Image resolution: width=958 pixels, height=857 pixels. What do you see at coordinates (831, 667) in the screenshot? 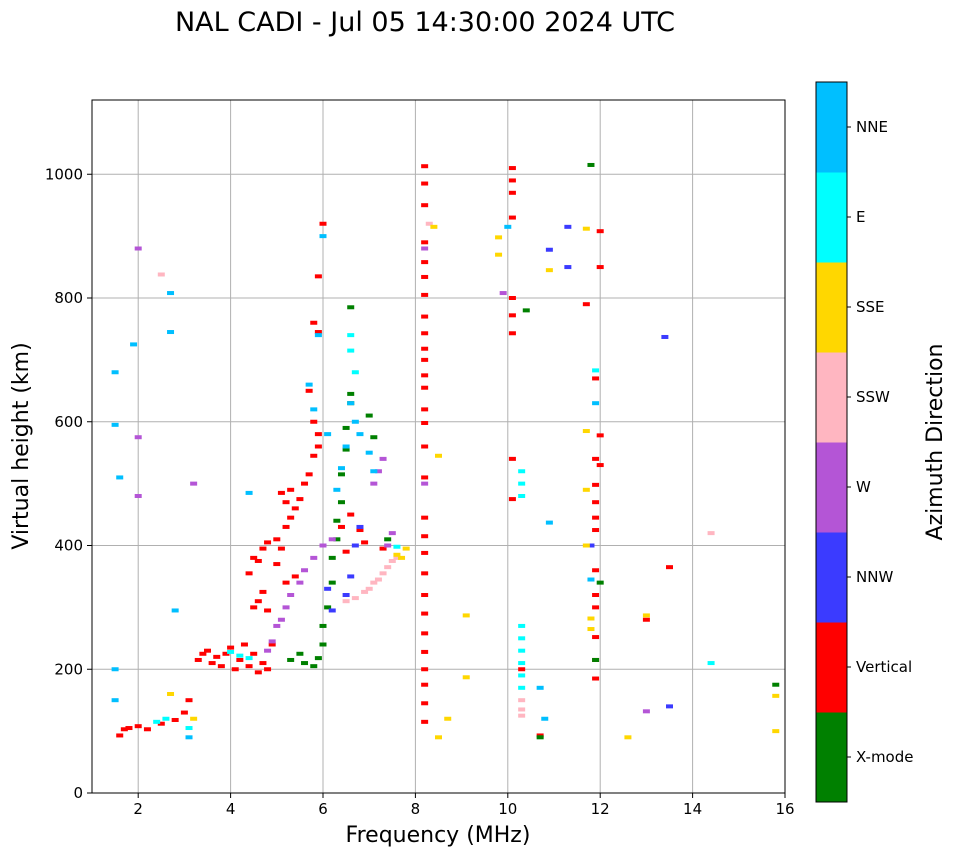
I see `colorbar-segment` at bounding box center [831, 667].